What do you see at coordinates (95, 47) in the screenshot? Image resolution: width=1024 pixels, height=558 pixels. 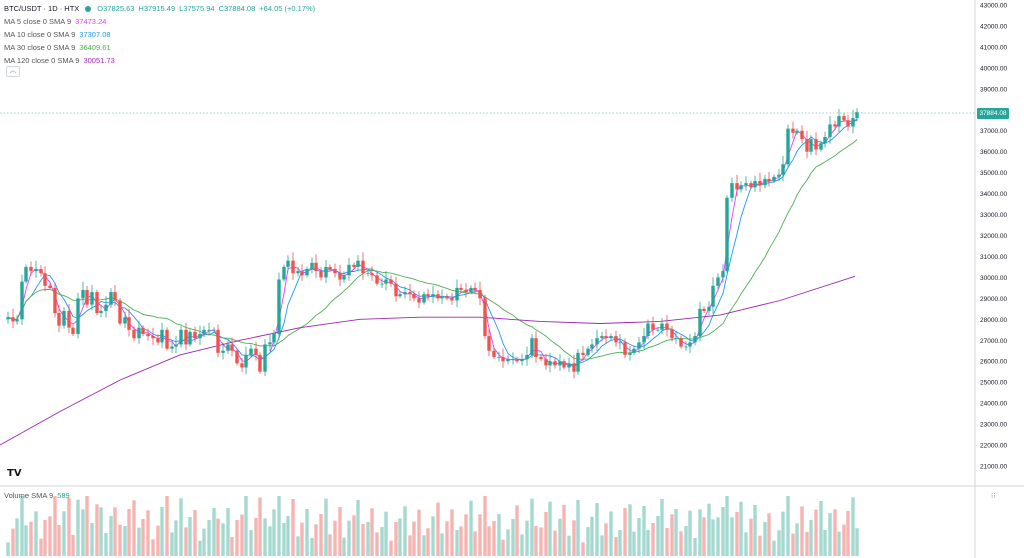 I see `indicator-value: 36409.61` at bounding box center [95, 47].